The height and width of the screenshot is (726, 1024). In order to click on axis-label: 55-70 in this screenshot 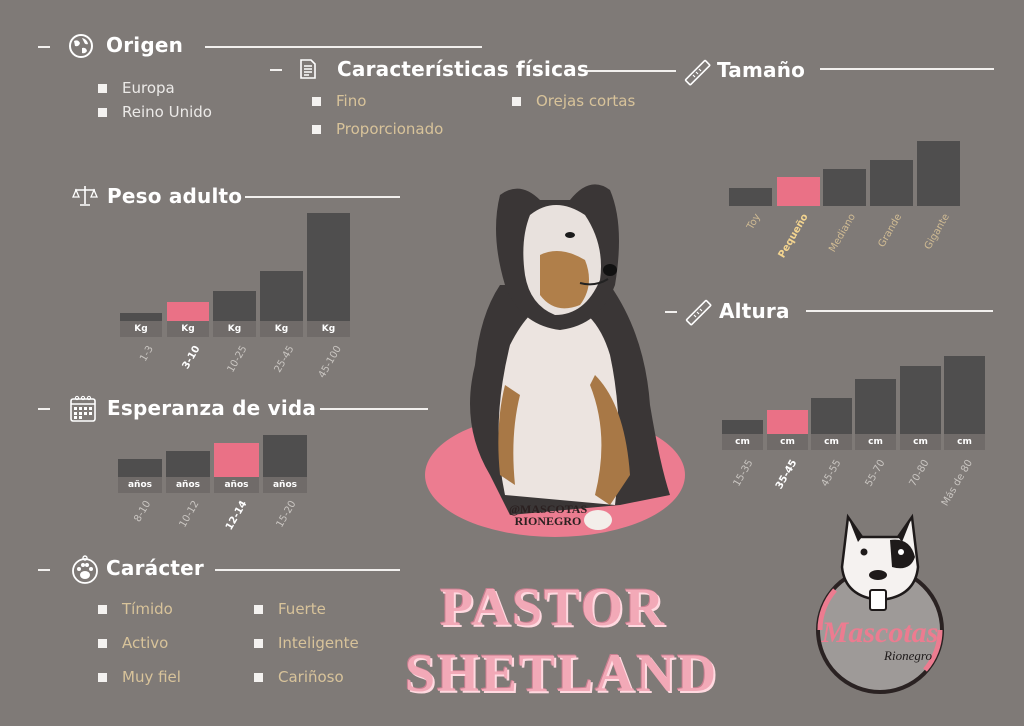, I will do `click(875, 473)`.